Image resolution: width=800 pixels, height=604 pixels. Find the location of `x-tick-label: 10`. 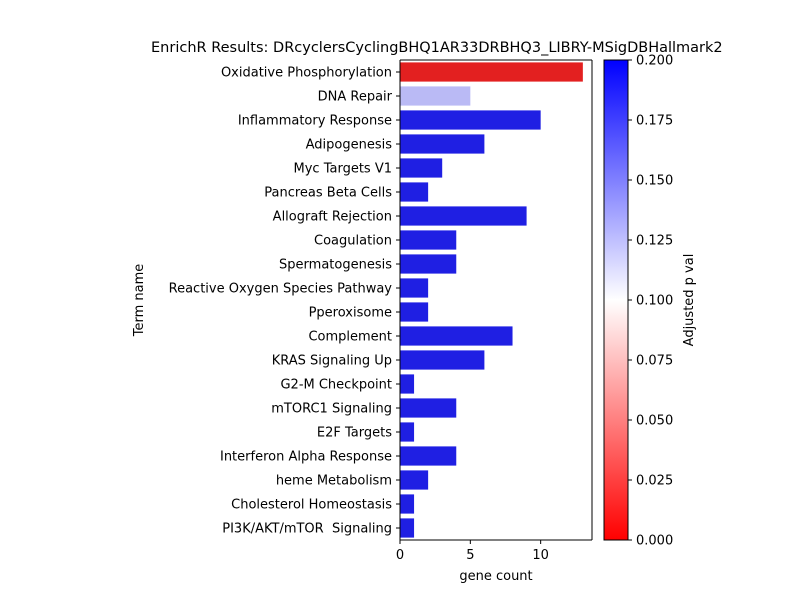

x-tick-label: 10 is located at coordinates (540, 555).